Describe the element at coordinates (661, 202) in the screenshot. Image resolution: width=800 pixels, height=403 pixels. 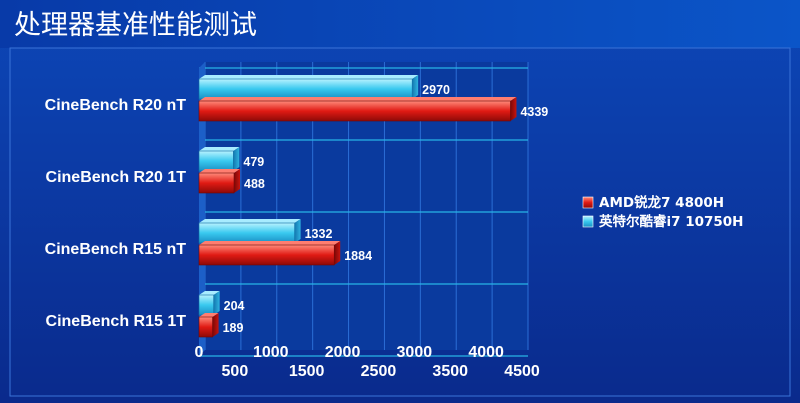
I see `legend-label: AMD锐龙7 4800H` at that location.